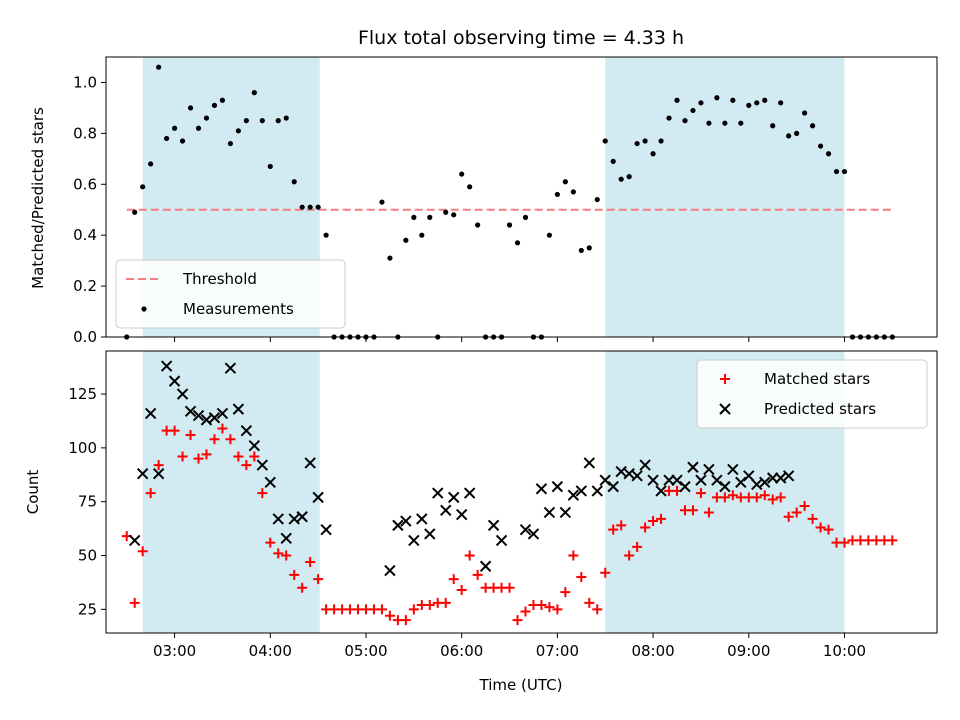  I want to click on y-axis-label-top: Matched/Predicted stars, so click(38, 198).